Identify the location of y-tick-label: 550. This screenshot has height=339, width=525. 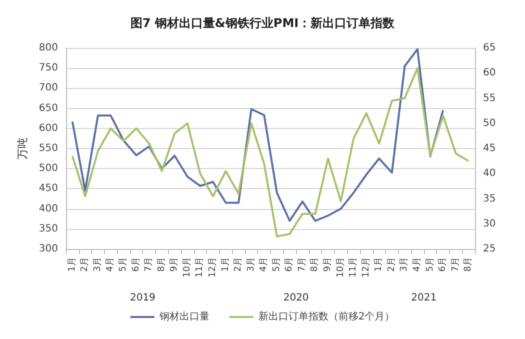
(48, 148).